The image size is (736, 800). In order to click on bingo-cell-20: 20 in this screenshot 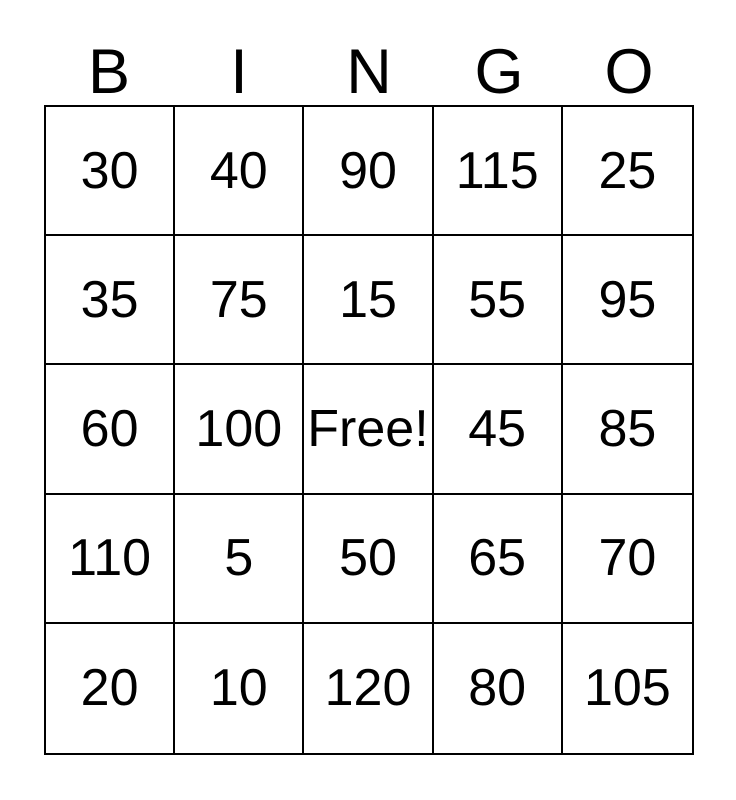, I will do `click(111, 688)`.